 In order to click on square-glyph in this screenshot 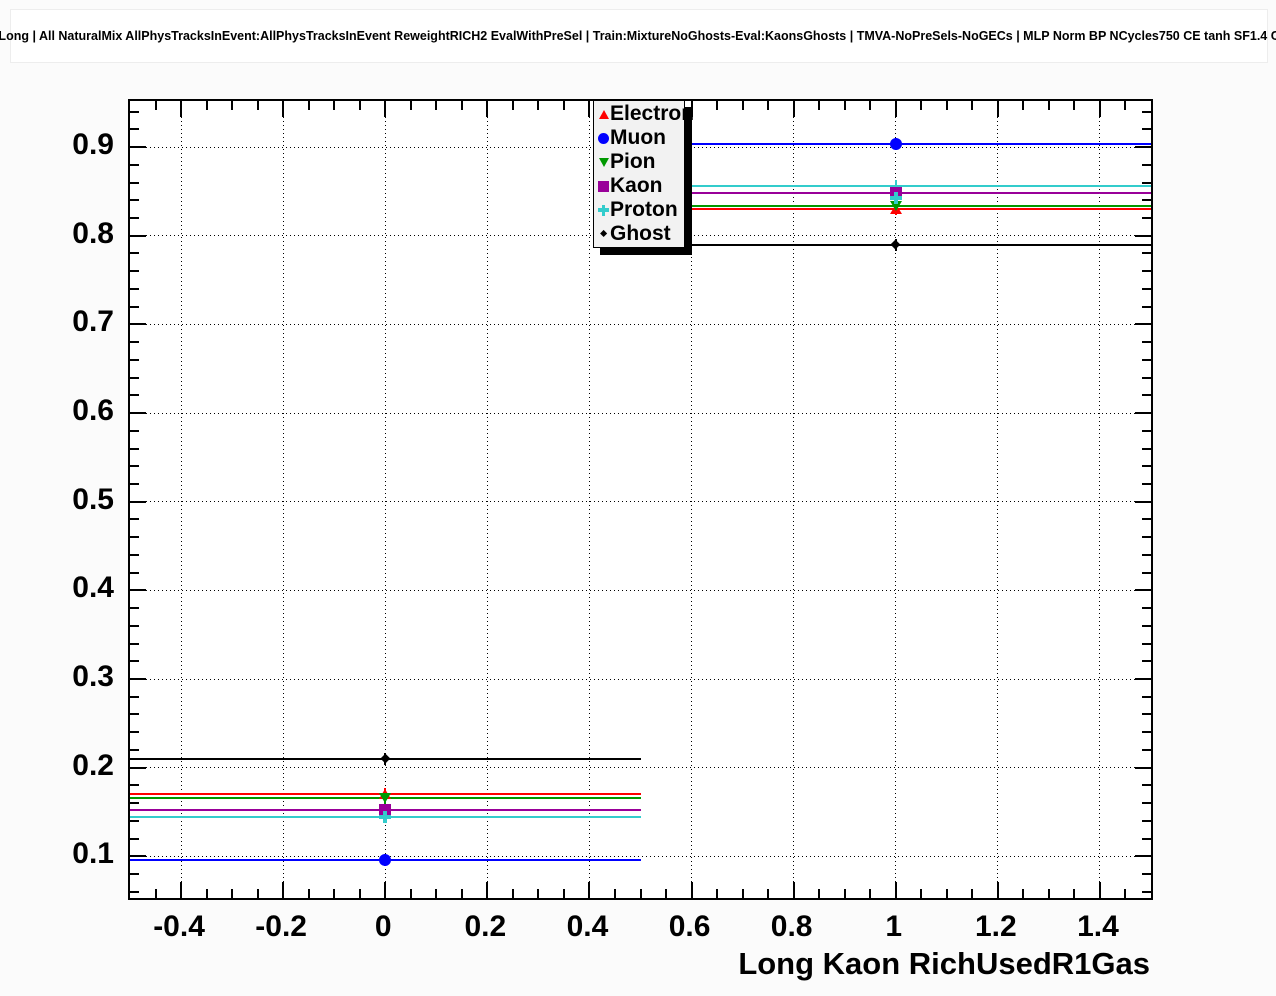, I will do `click(603, 186)`.